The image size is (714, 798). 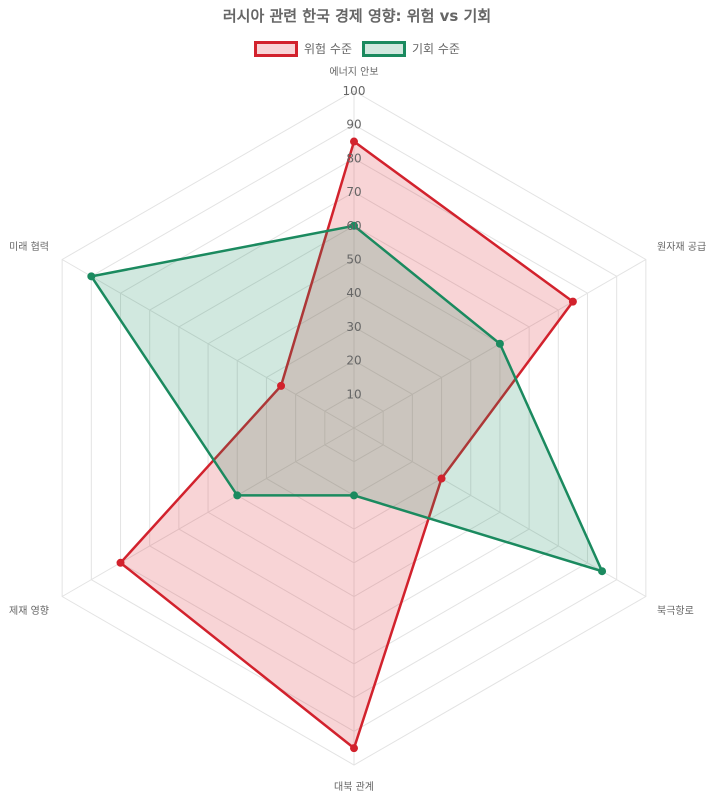 I want to click on legend-label-opportunity: 기회 수준, so click(x=436, y=49).